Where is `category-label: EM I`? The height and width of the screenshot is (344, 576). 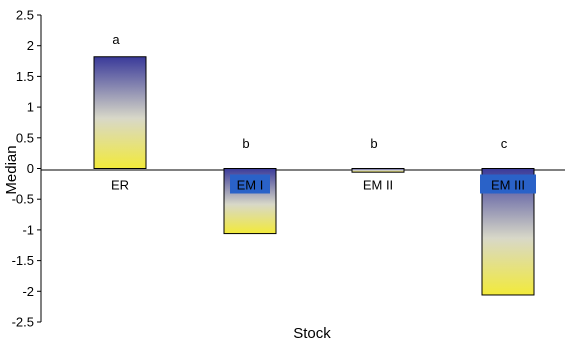 category-label: EM I is located at coordinates (250, 185).